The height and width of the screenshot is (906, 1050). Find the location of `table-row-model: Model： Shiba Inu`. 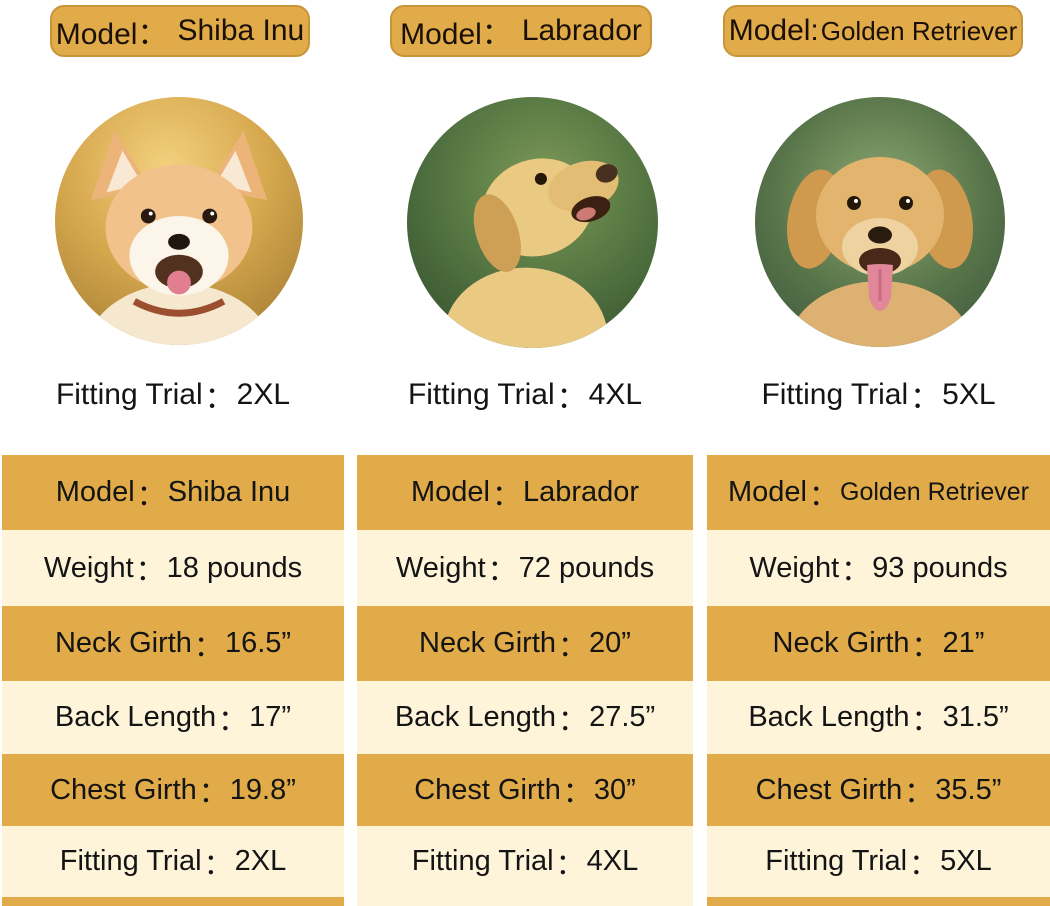

table-row-model: Model： Shiba Inu is located at coordinates (173, 492).